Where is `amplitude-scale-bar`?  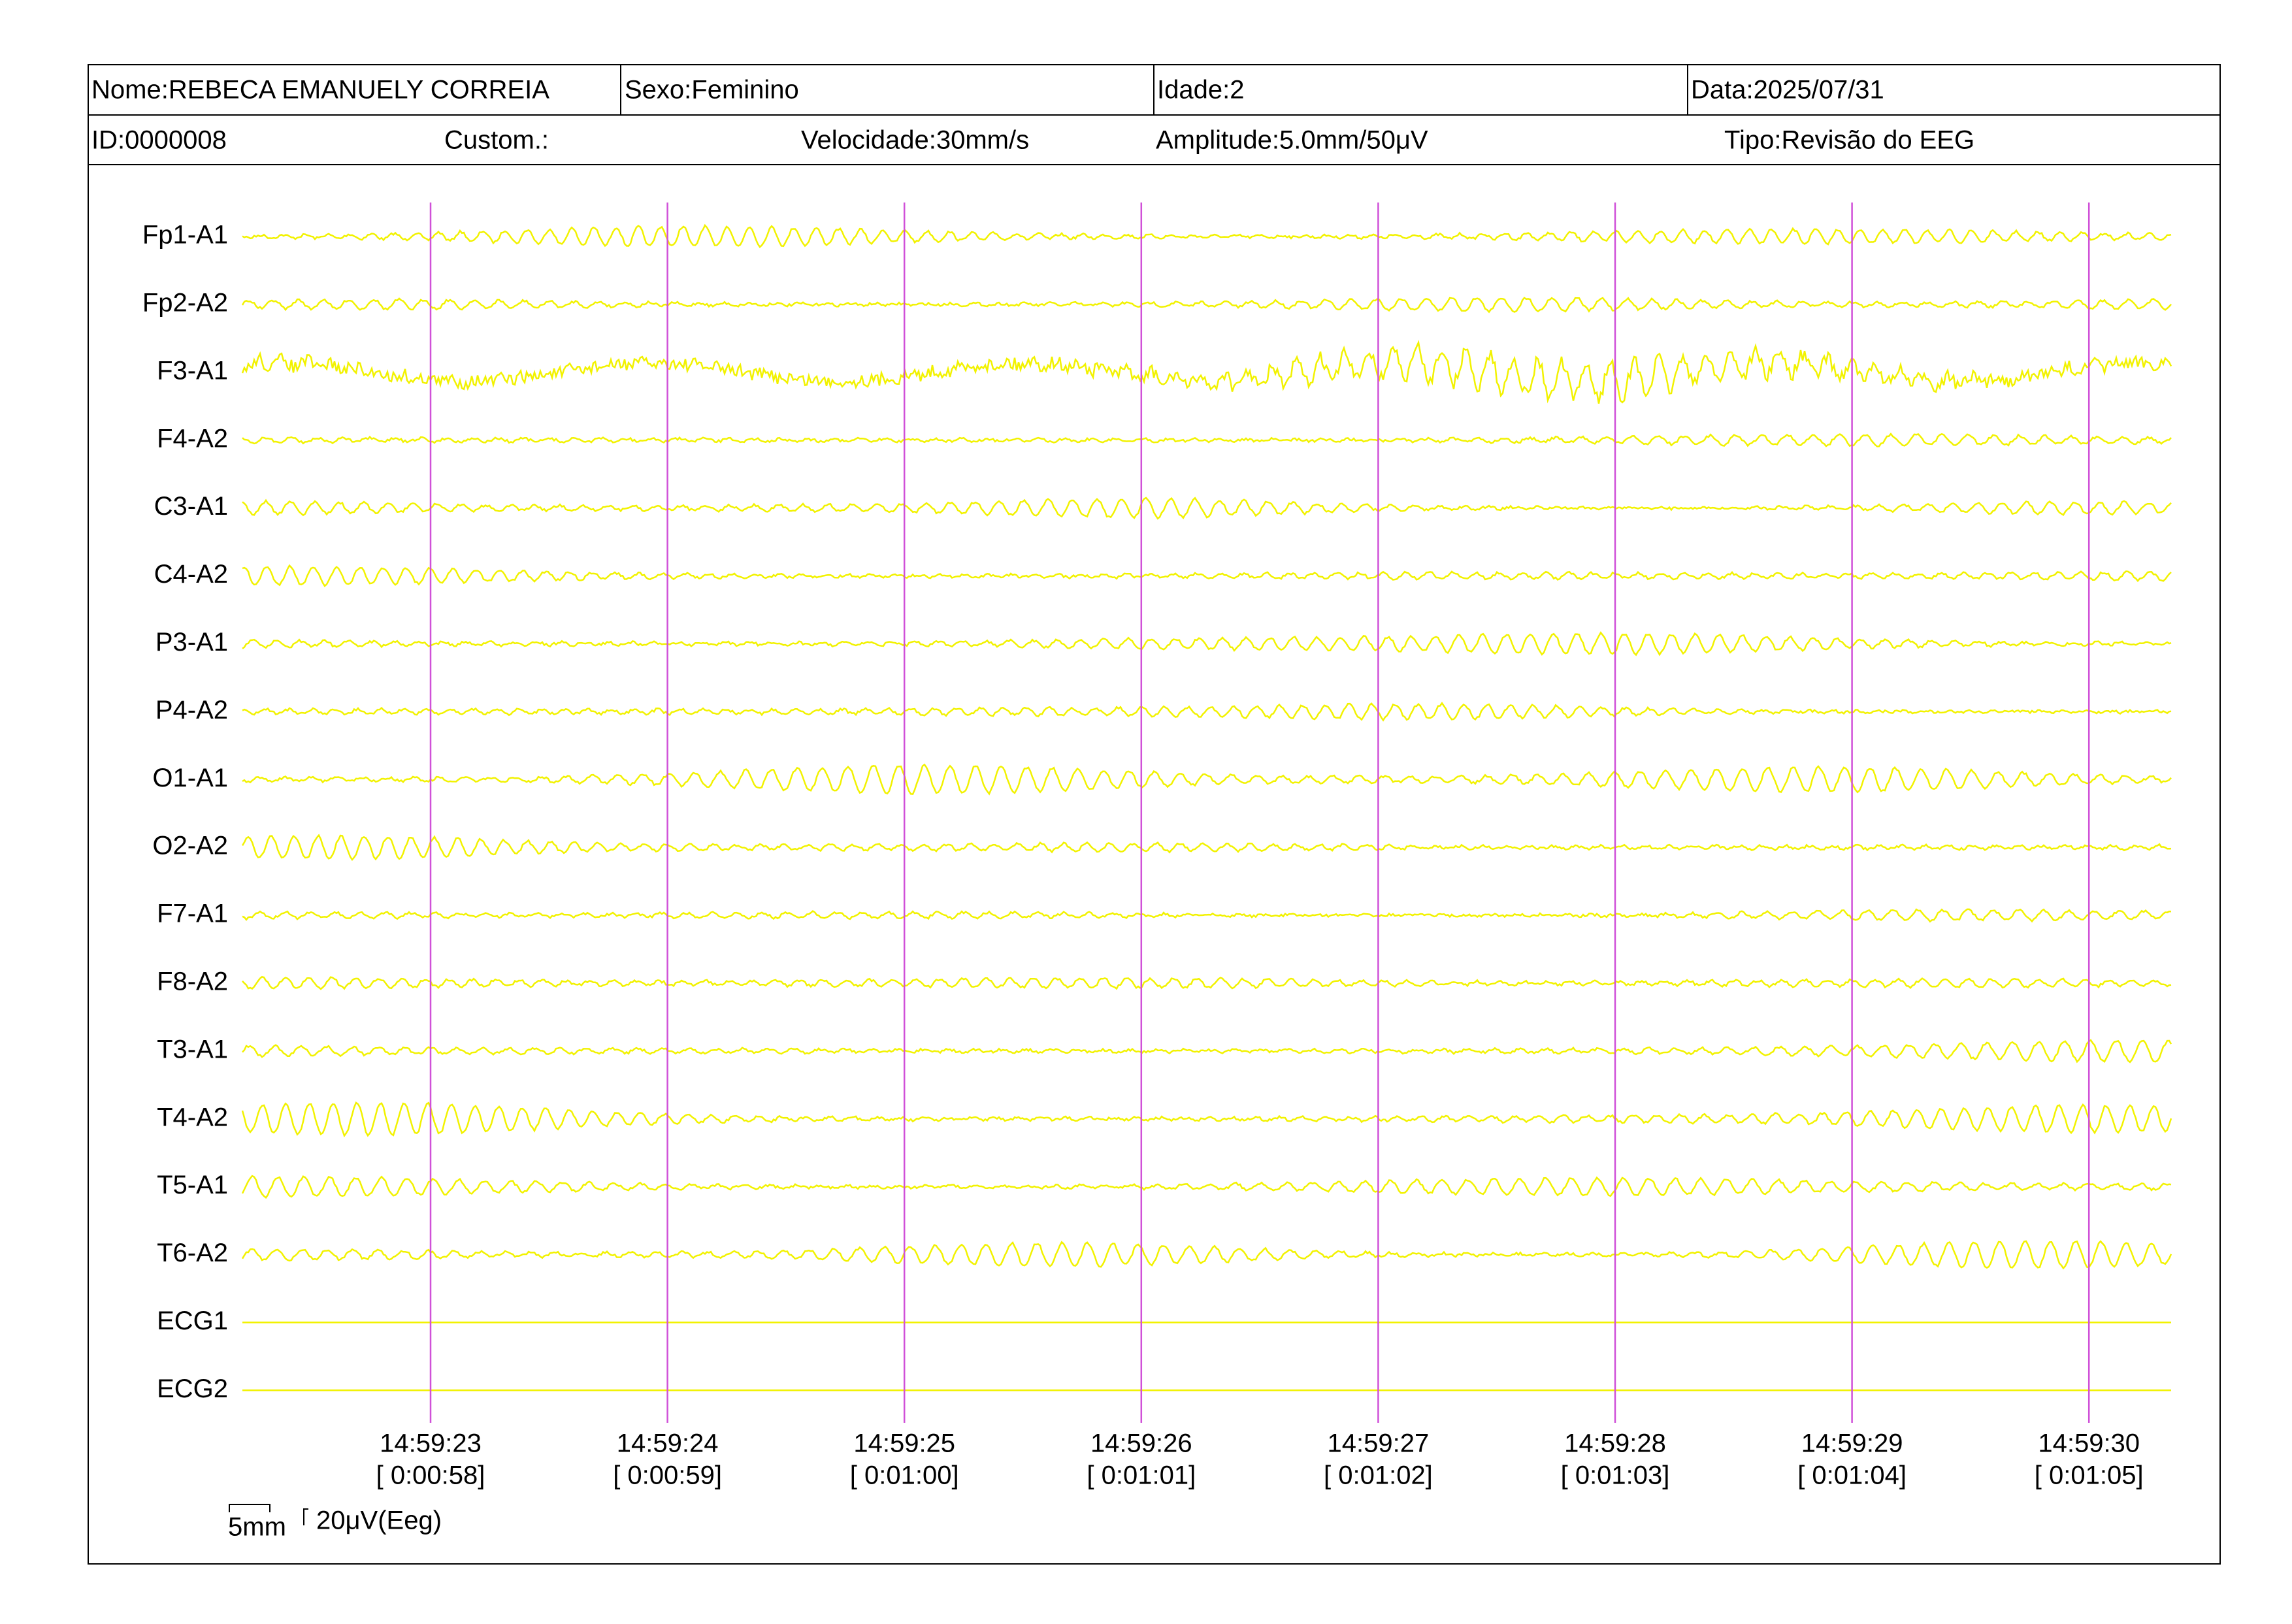 amplitude-scale-bar is located at coordinates (306, 1516).